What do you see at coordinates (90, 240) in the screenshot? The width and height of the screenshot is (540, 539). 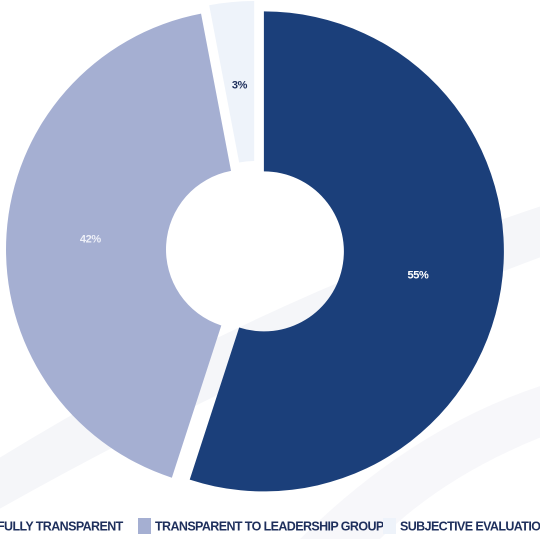 I see `data-label: 42%` at bounding box center [90, 240].